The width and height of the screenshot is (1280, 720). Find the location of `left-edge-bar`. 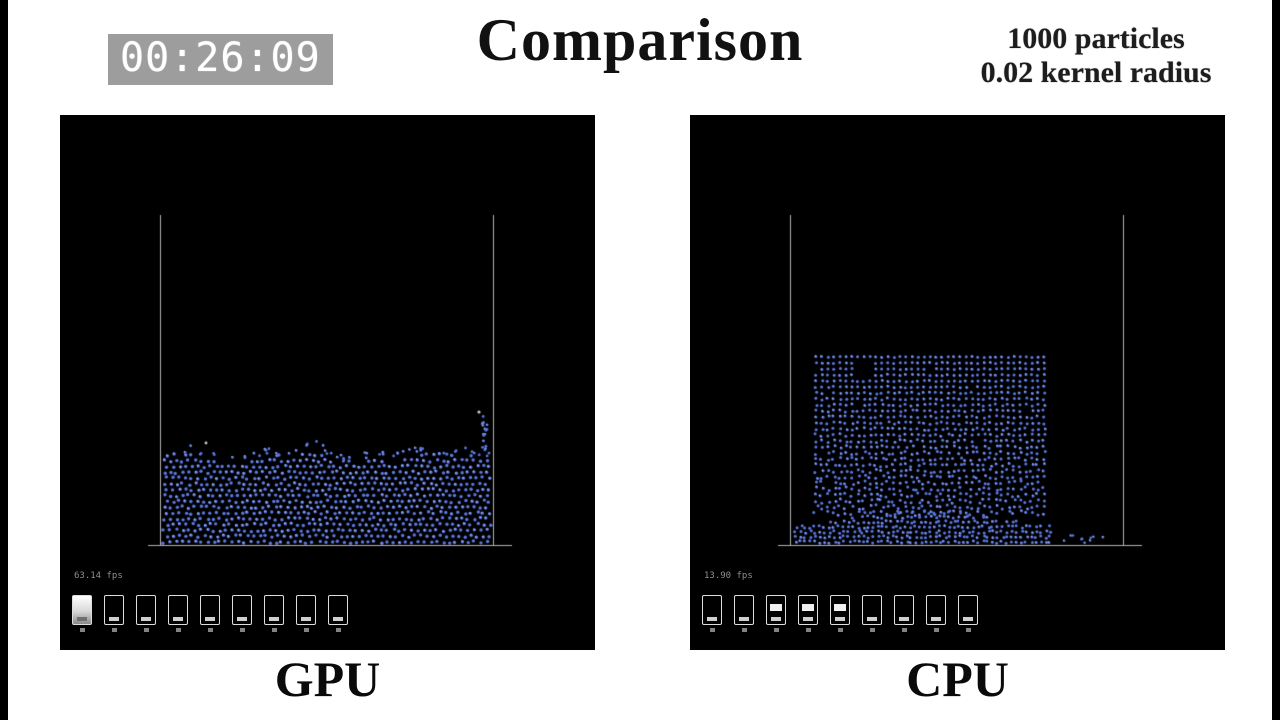

left-edge-bar is located at coordinates (4, 360).